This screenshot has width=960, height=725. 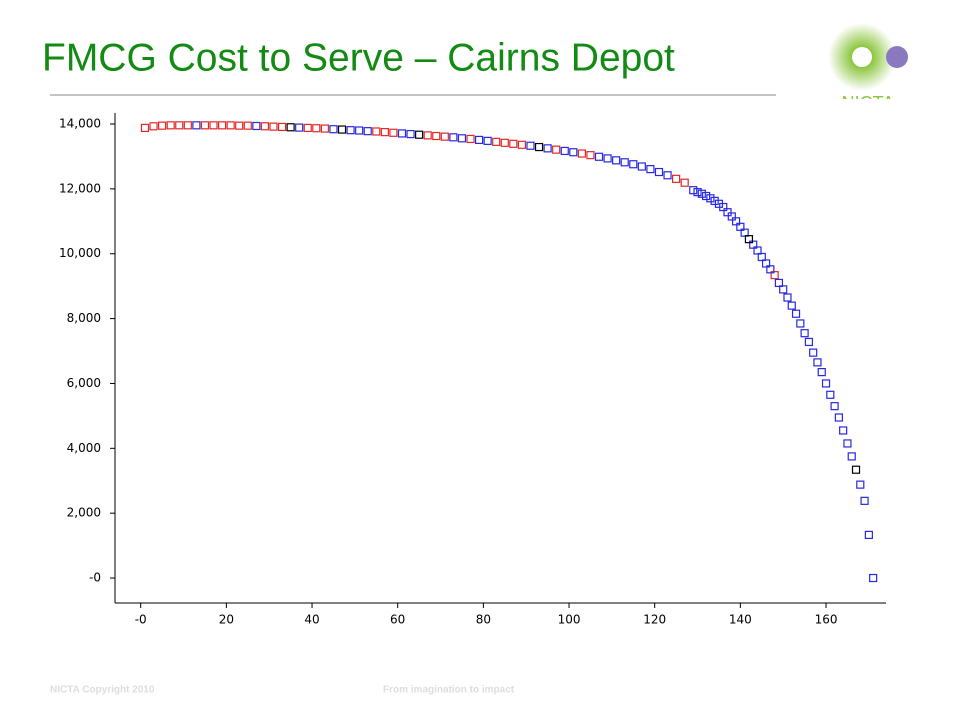 I want to click on x-tick-label: 60, so click(x=397, y=620).